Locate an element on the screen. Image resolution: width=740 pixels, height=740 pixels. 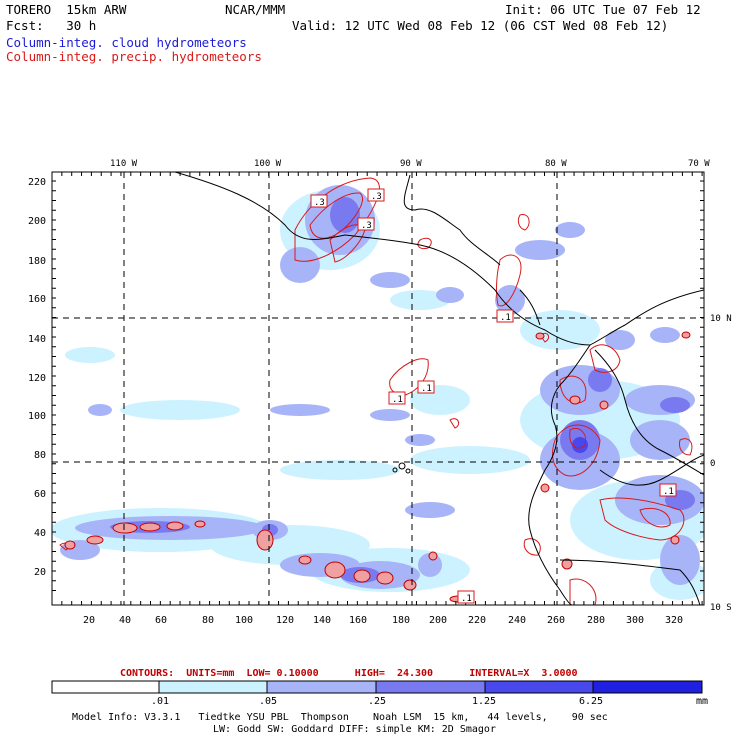
x-tick-label: 300 is located at coordinates (635, 620).